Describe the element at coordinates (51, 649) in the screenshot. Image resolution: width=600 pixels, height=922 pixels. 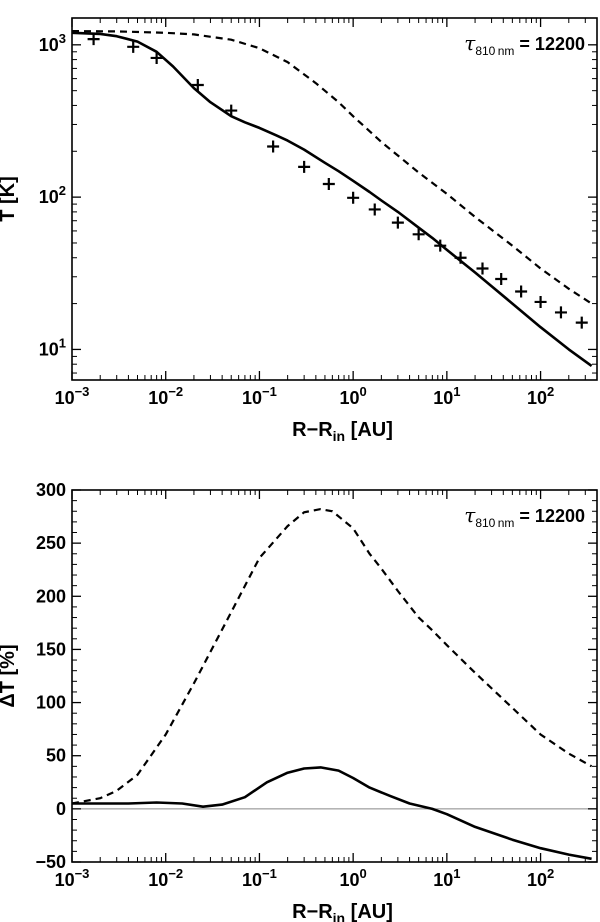
I see `deviation-y-tick-label: 150` at that location.